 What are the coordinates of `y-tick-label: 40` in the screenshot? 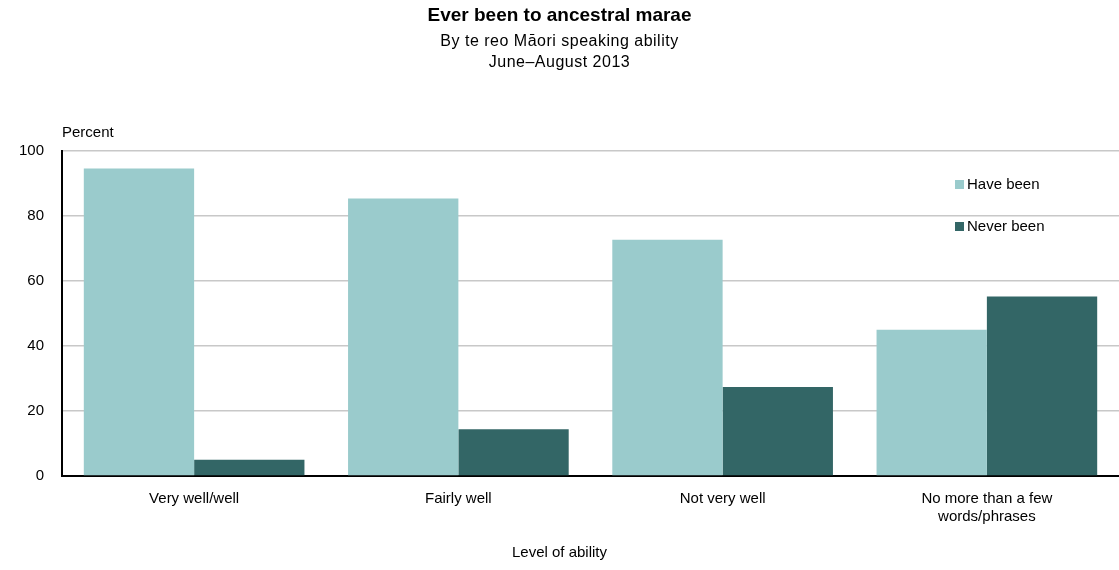 It's located at (35, 345).